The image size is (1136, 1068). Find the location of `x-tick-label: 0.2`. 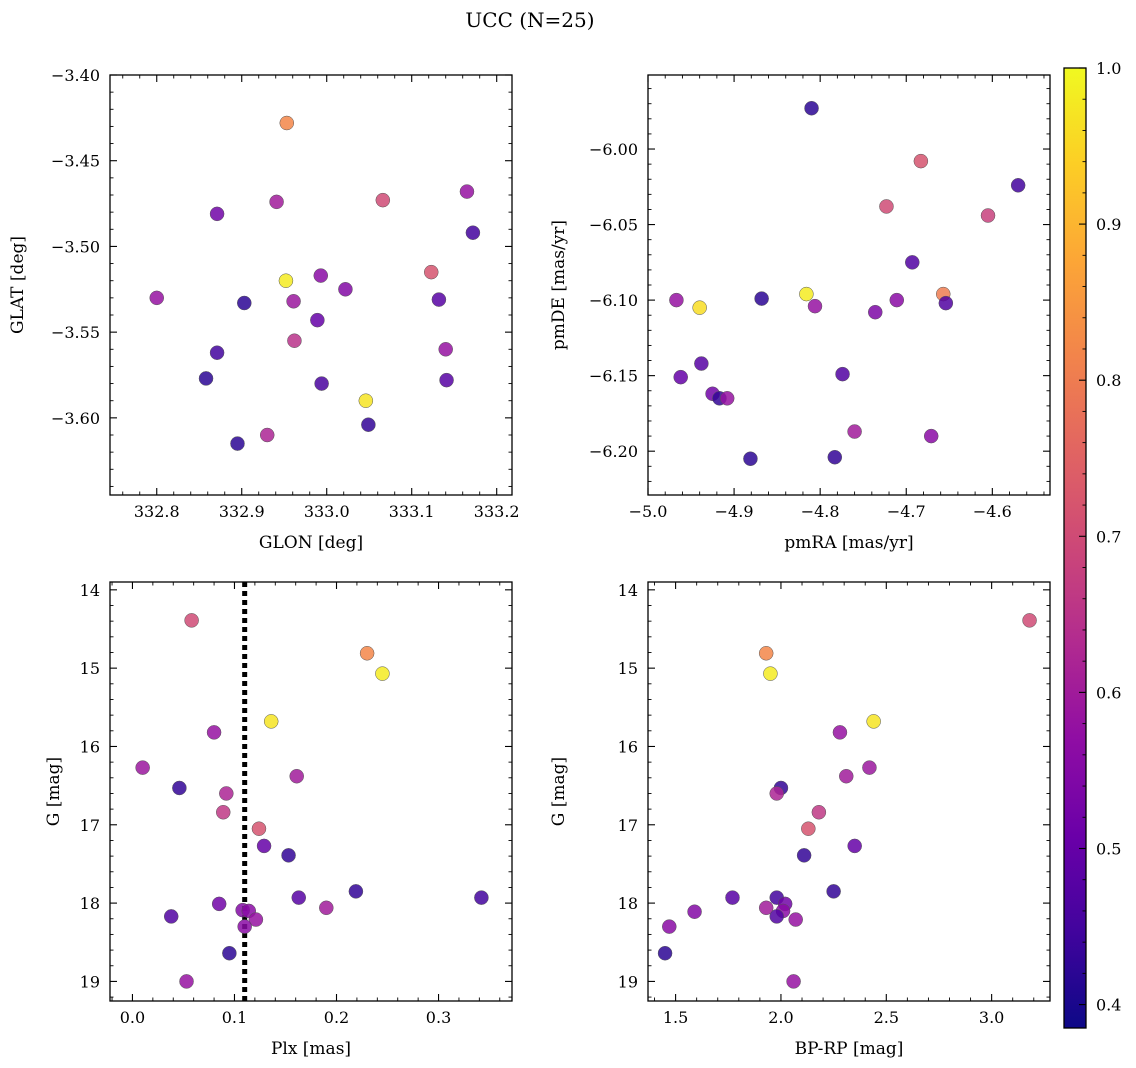

x-tick-label: 0.2 is located at coordinates (336, 1017).